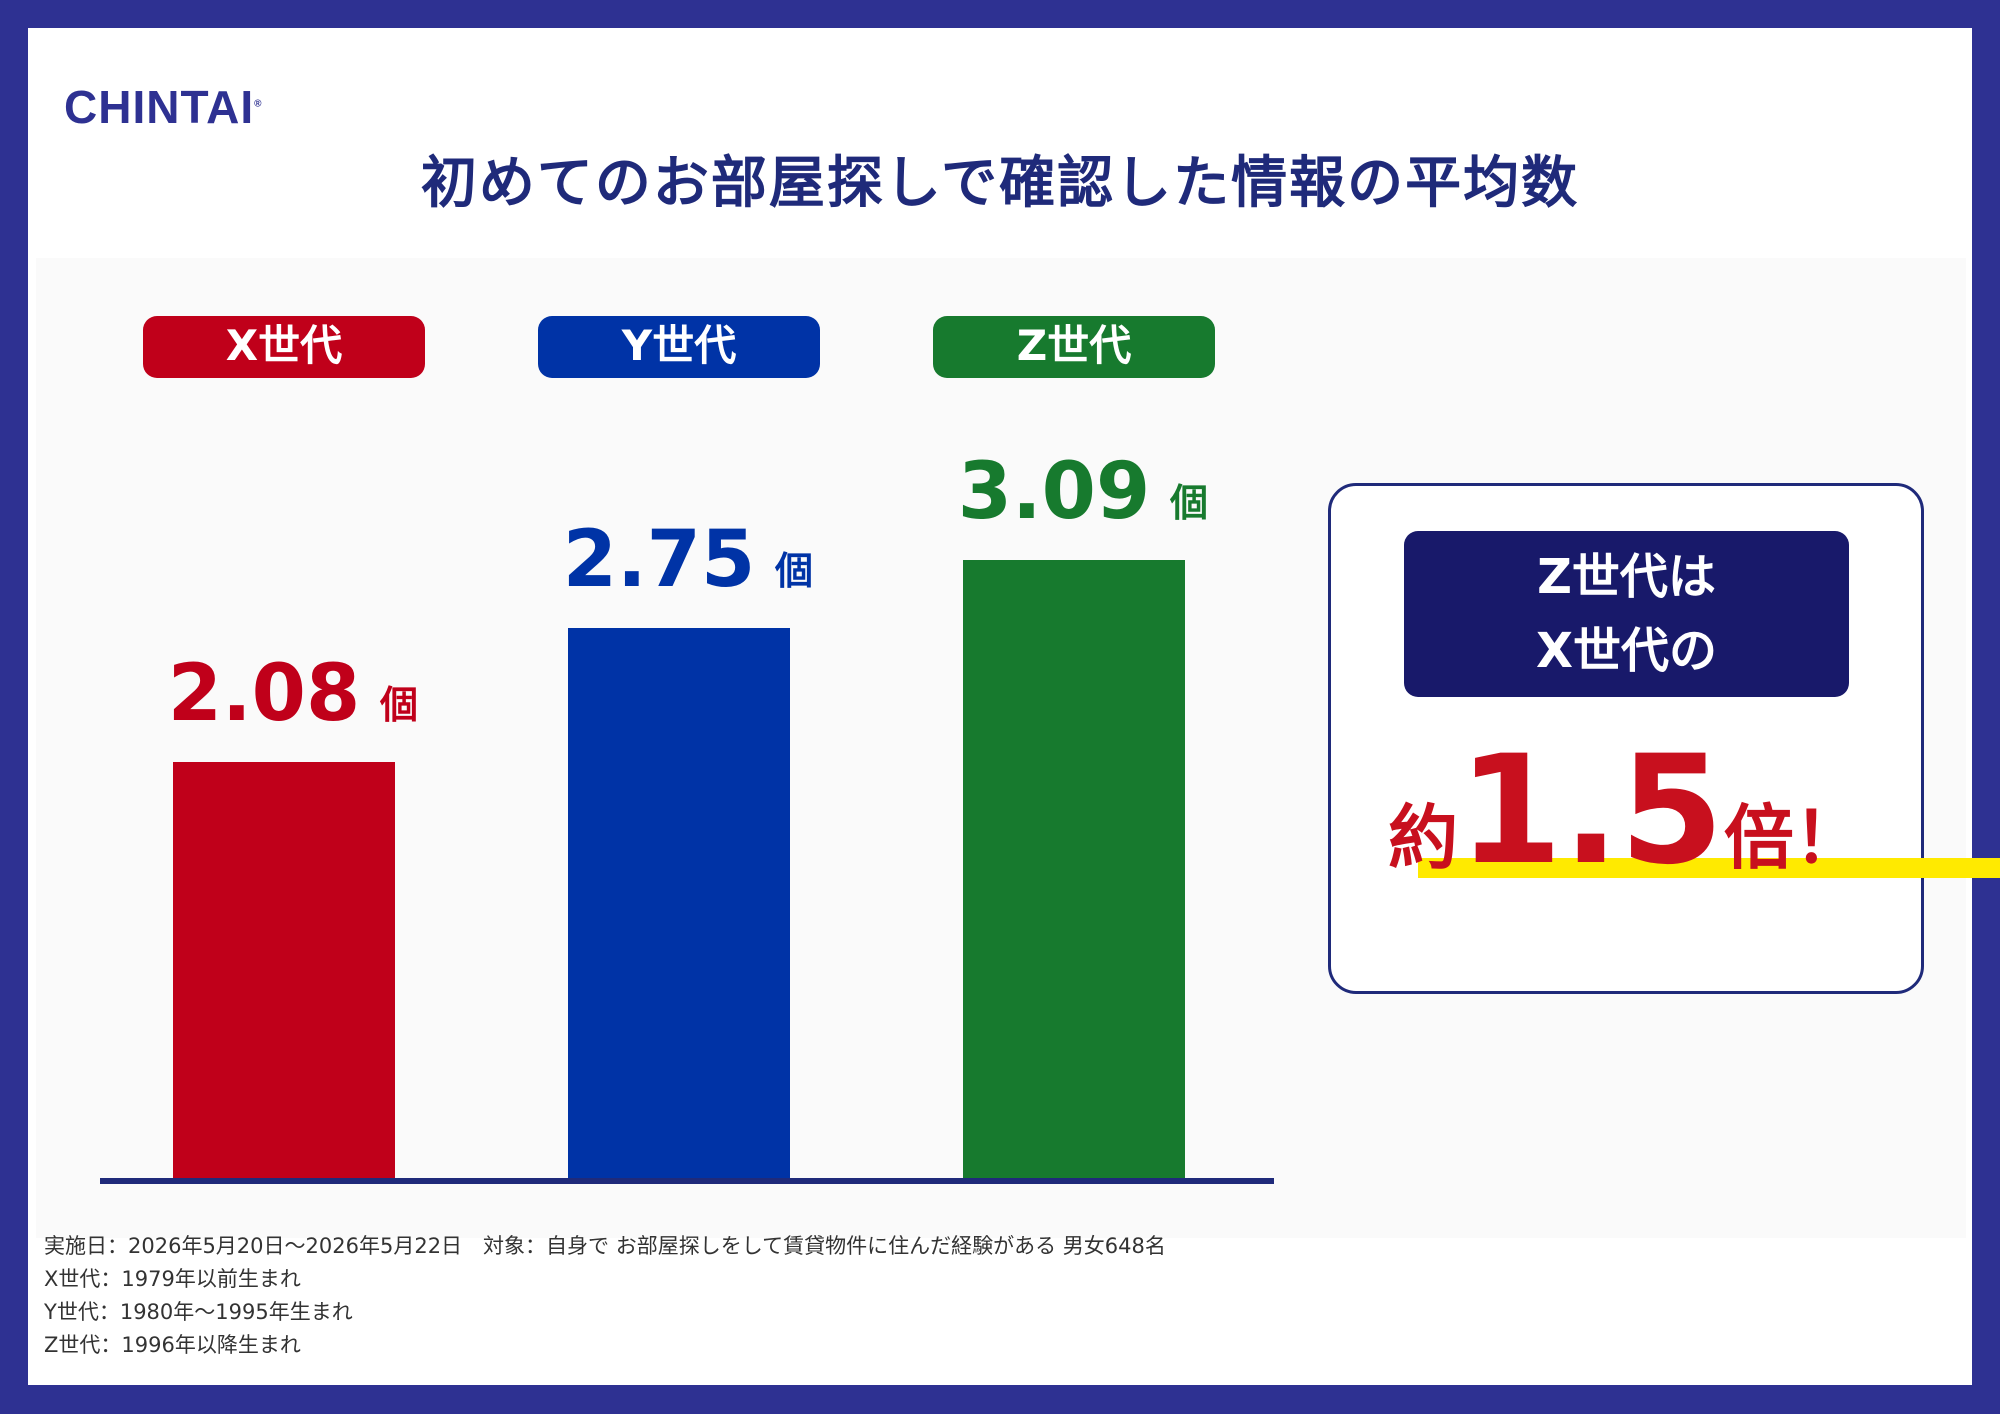 The image size is (2000, 1414). I want to click on callout-header: Z世代は X世代の, so click(1626, 614).